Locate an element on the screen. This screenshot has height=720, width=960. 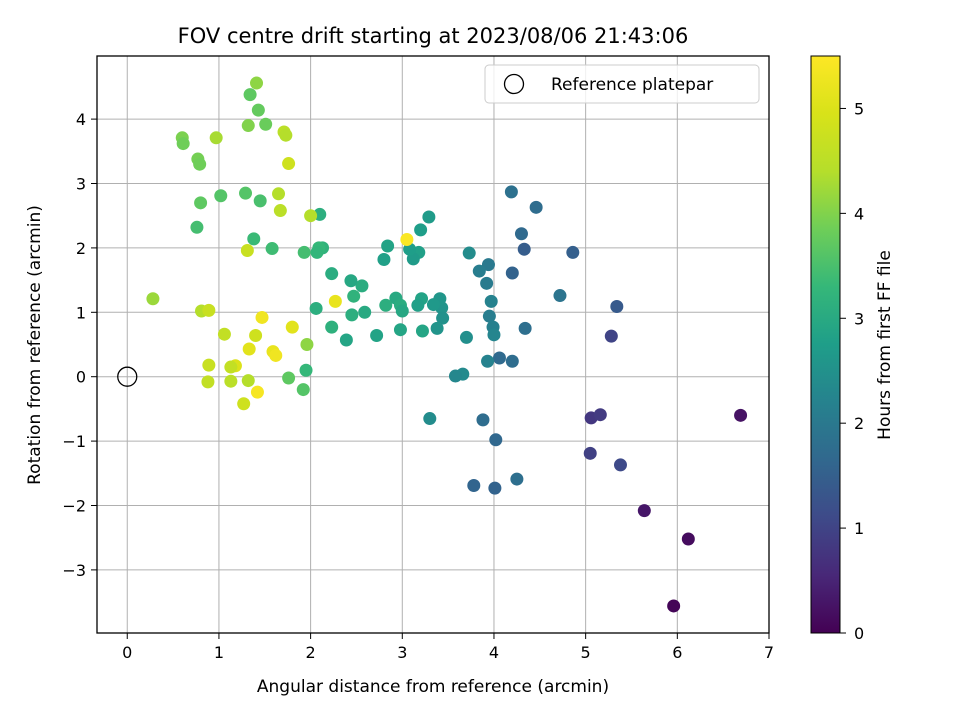
legend: Reference platepar is located at coordinates (622, 84).